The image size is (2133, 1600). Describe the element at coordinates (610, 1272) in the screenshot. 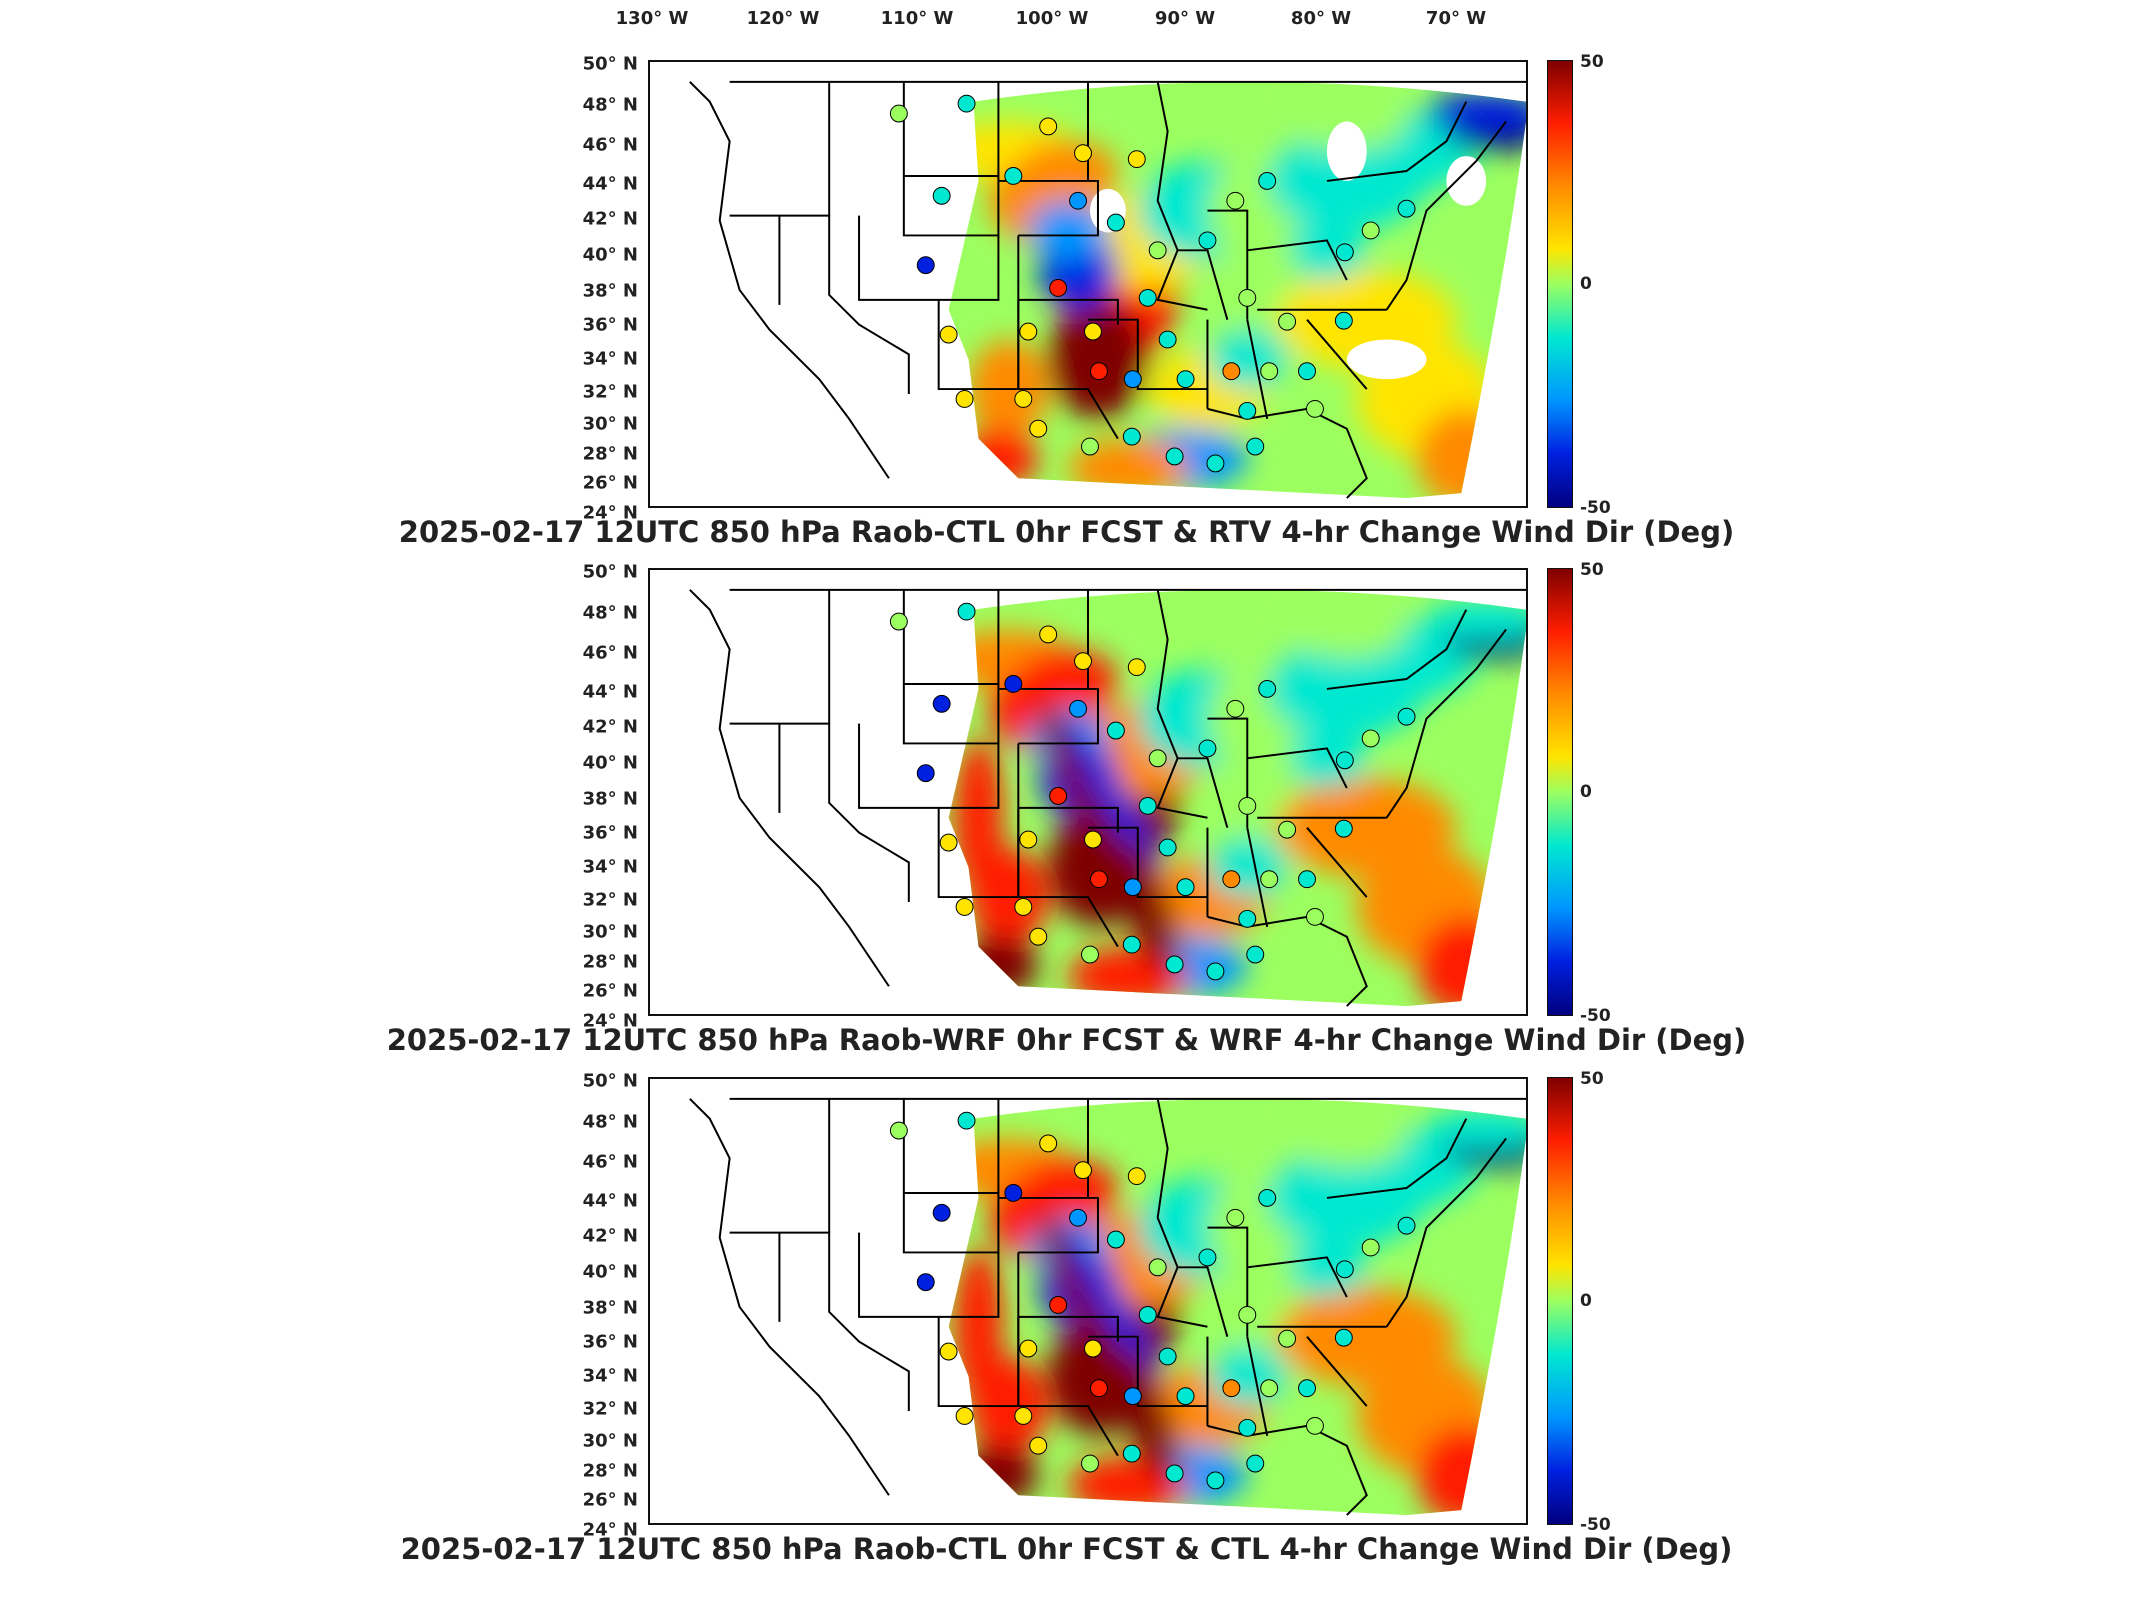

I see `latitude-label: 40° N` at that location.